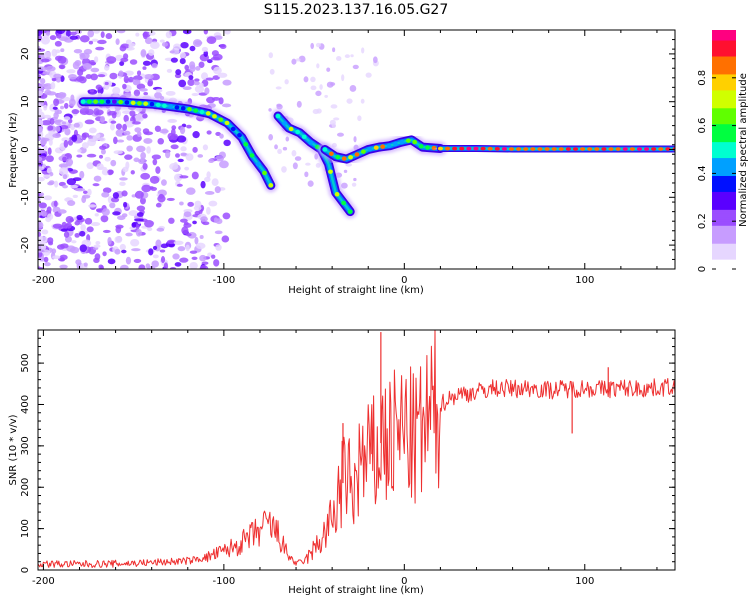  What do you see at coordinates (702, 126) in the screenshot?
I see `colorbar-tick-label: 0.6` at bounding box center [702, 126].